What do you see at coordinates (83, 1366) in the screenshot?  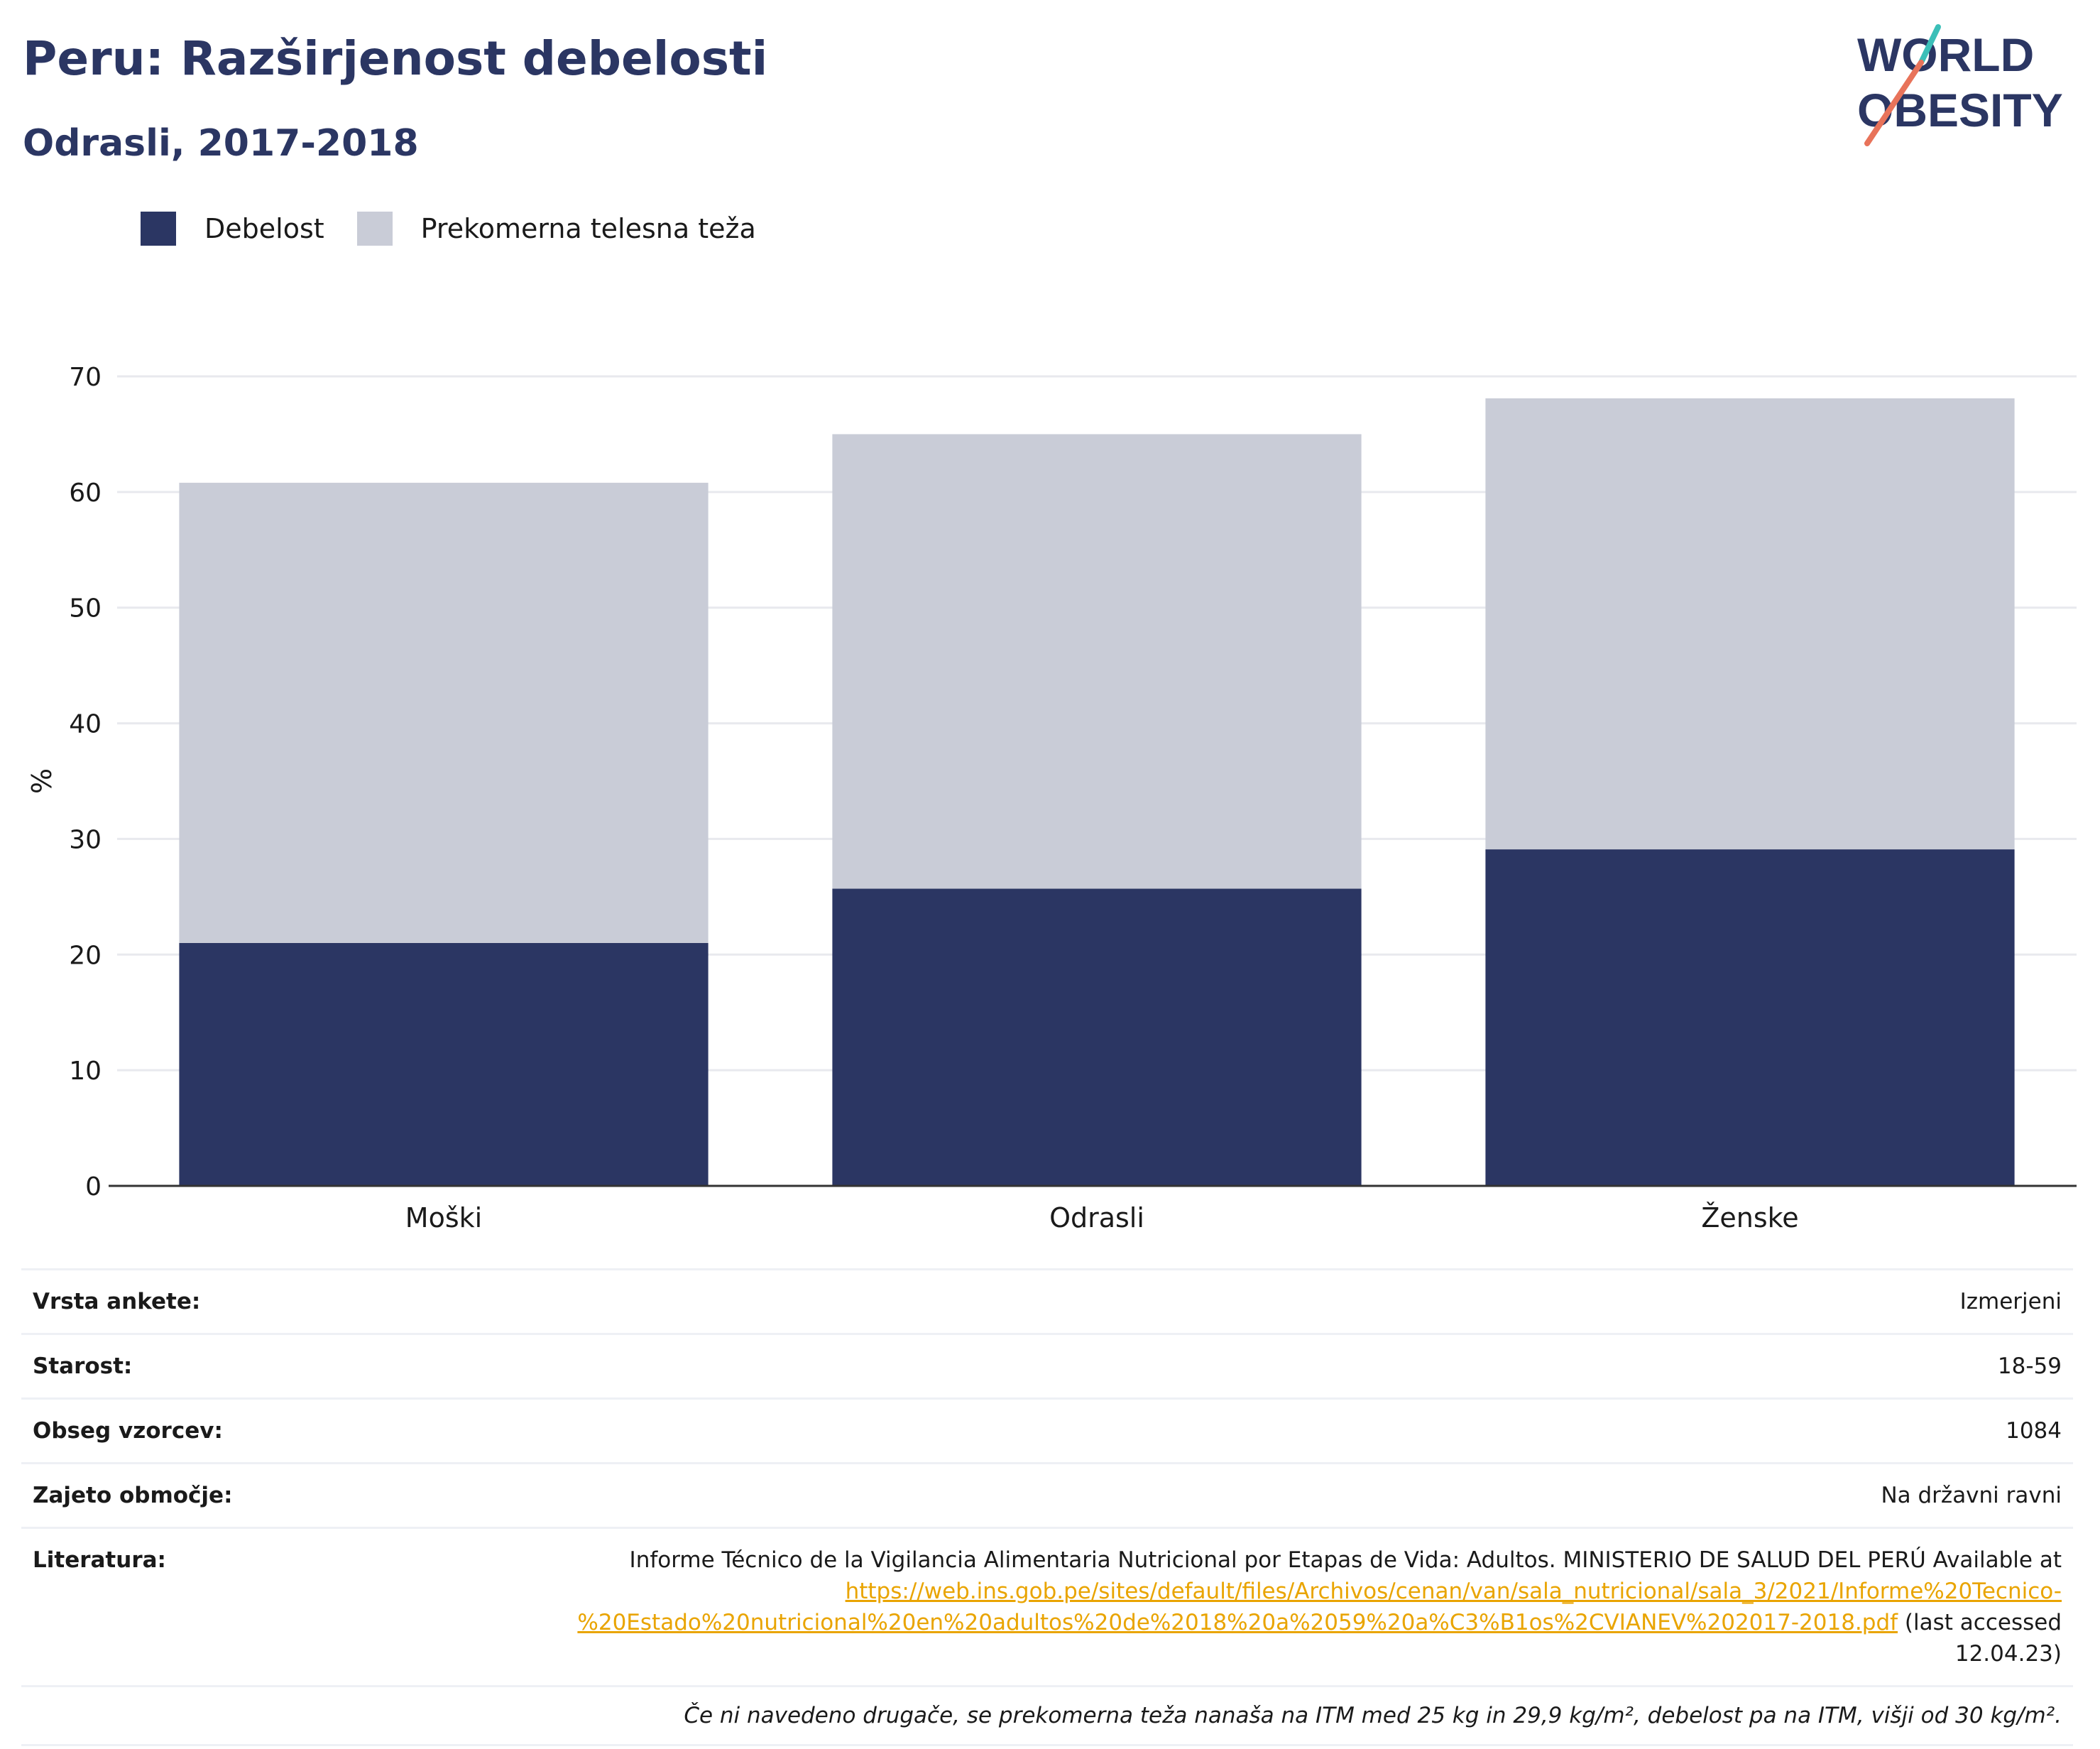 I see `meta-key: Starost:` at bounding box center [83, 1366].